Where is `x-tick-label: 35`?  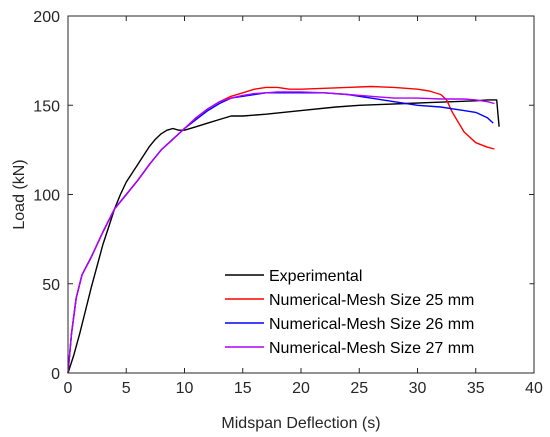
x-tick-label: 35 is located at coordinates (476, 388).